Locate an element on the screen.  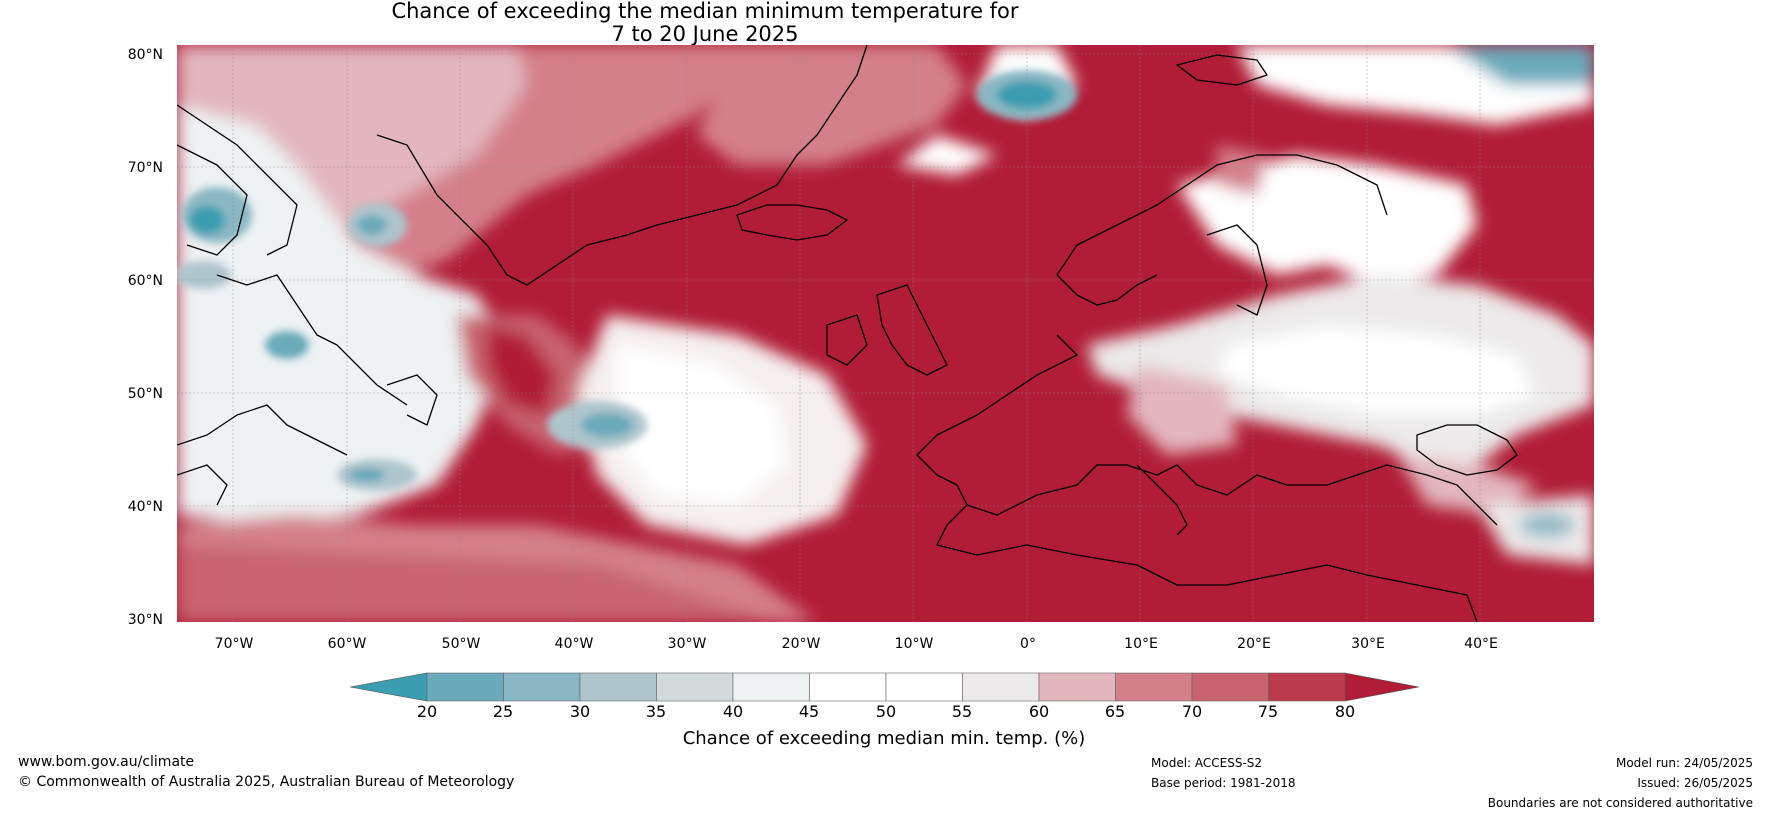
map-title-line2: 7 to 20 June 2025 is located at coordinates (705, 34).